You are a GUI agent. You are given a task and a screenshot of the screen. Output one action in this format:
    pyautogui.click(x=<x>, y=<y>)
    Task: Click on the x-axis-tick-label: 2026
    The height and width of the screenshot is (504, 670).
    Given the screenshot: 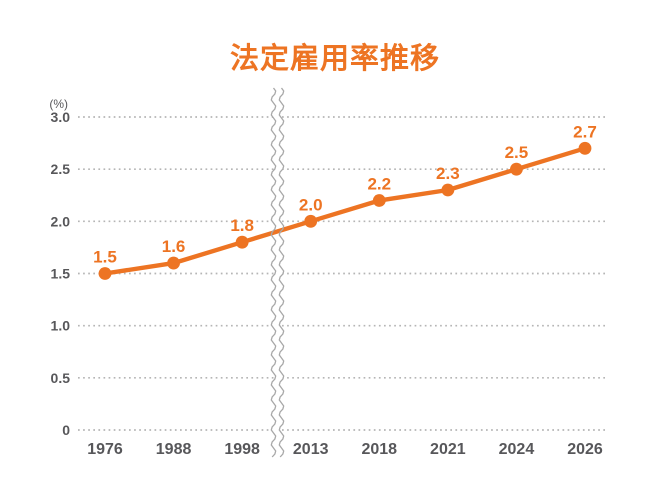 What is the action you would take?
    pyautogui.click(x=585, y=449)
    